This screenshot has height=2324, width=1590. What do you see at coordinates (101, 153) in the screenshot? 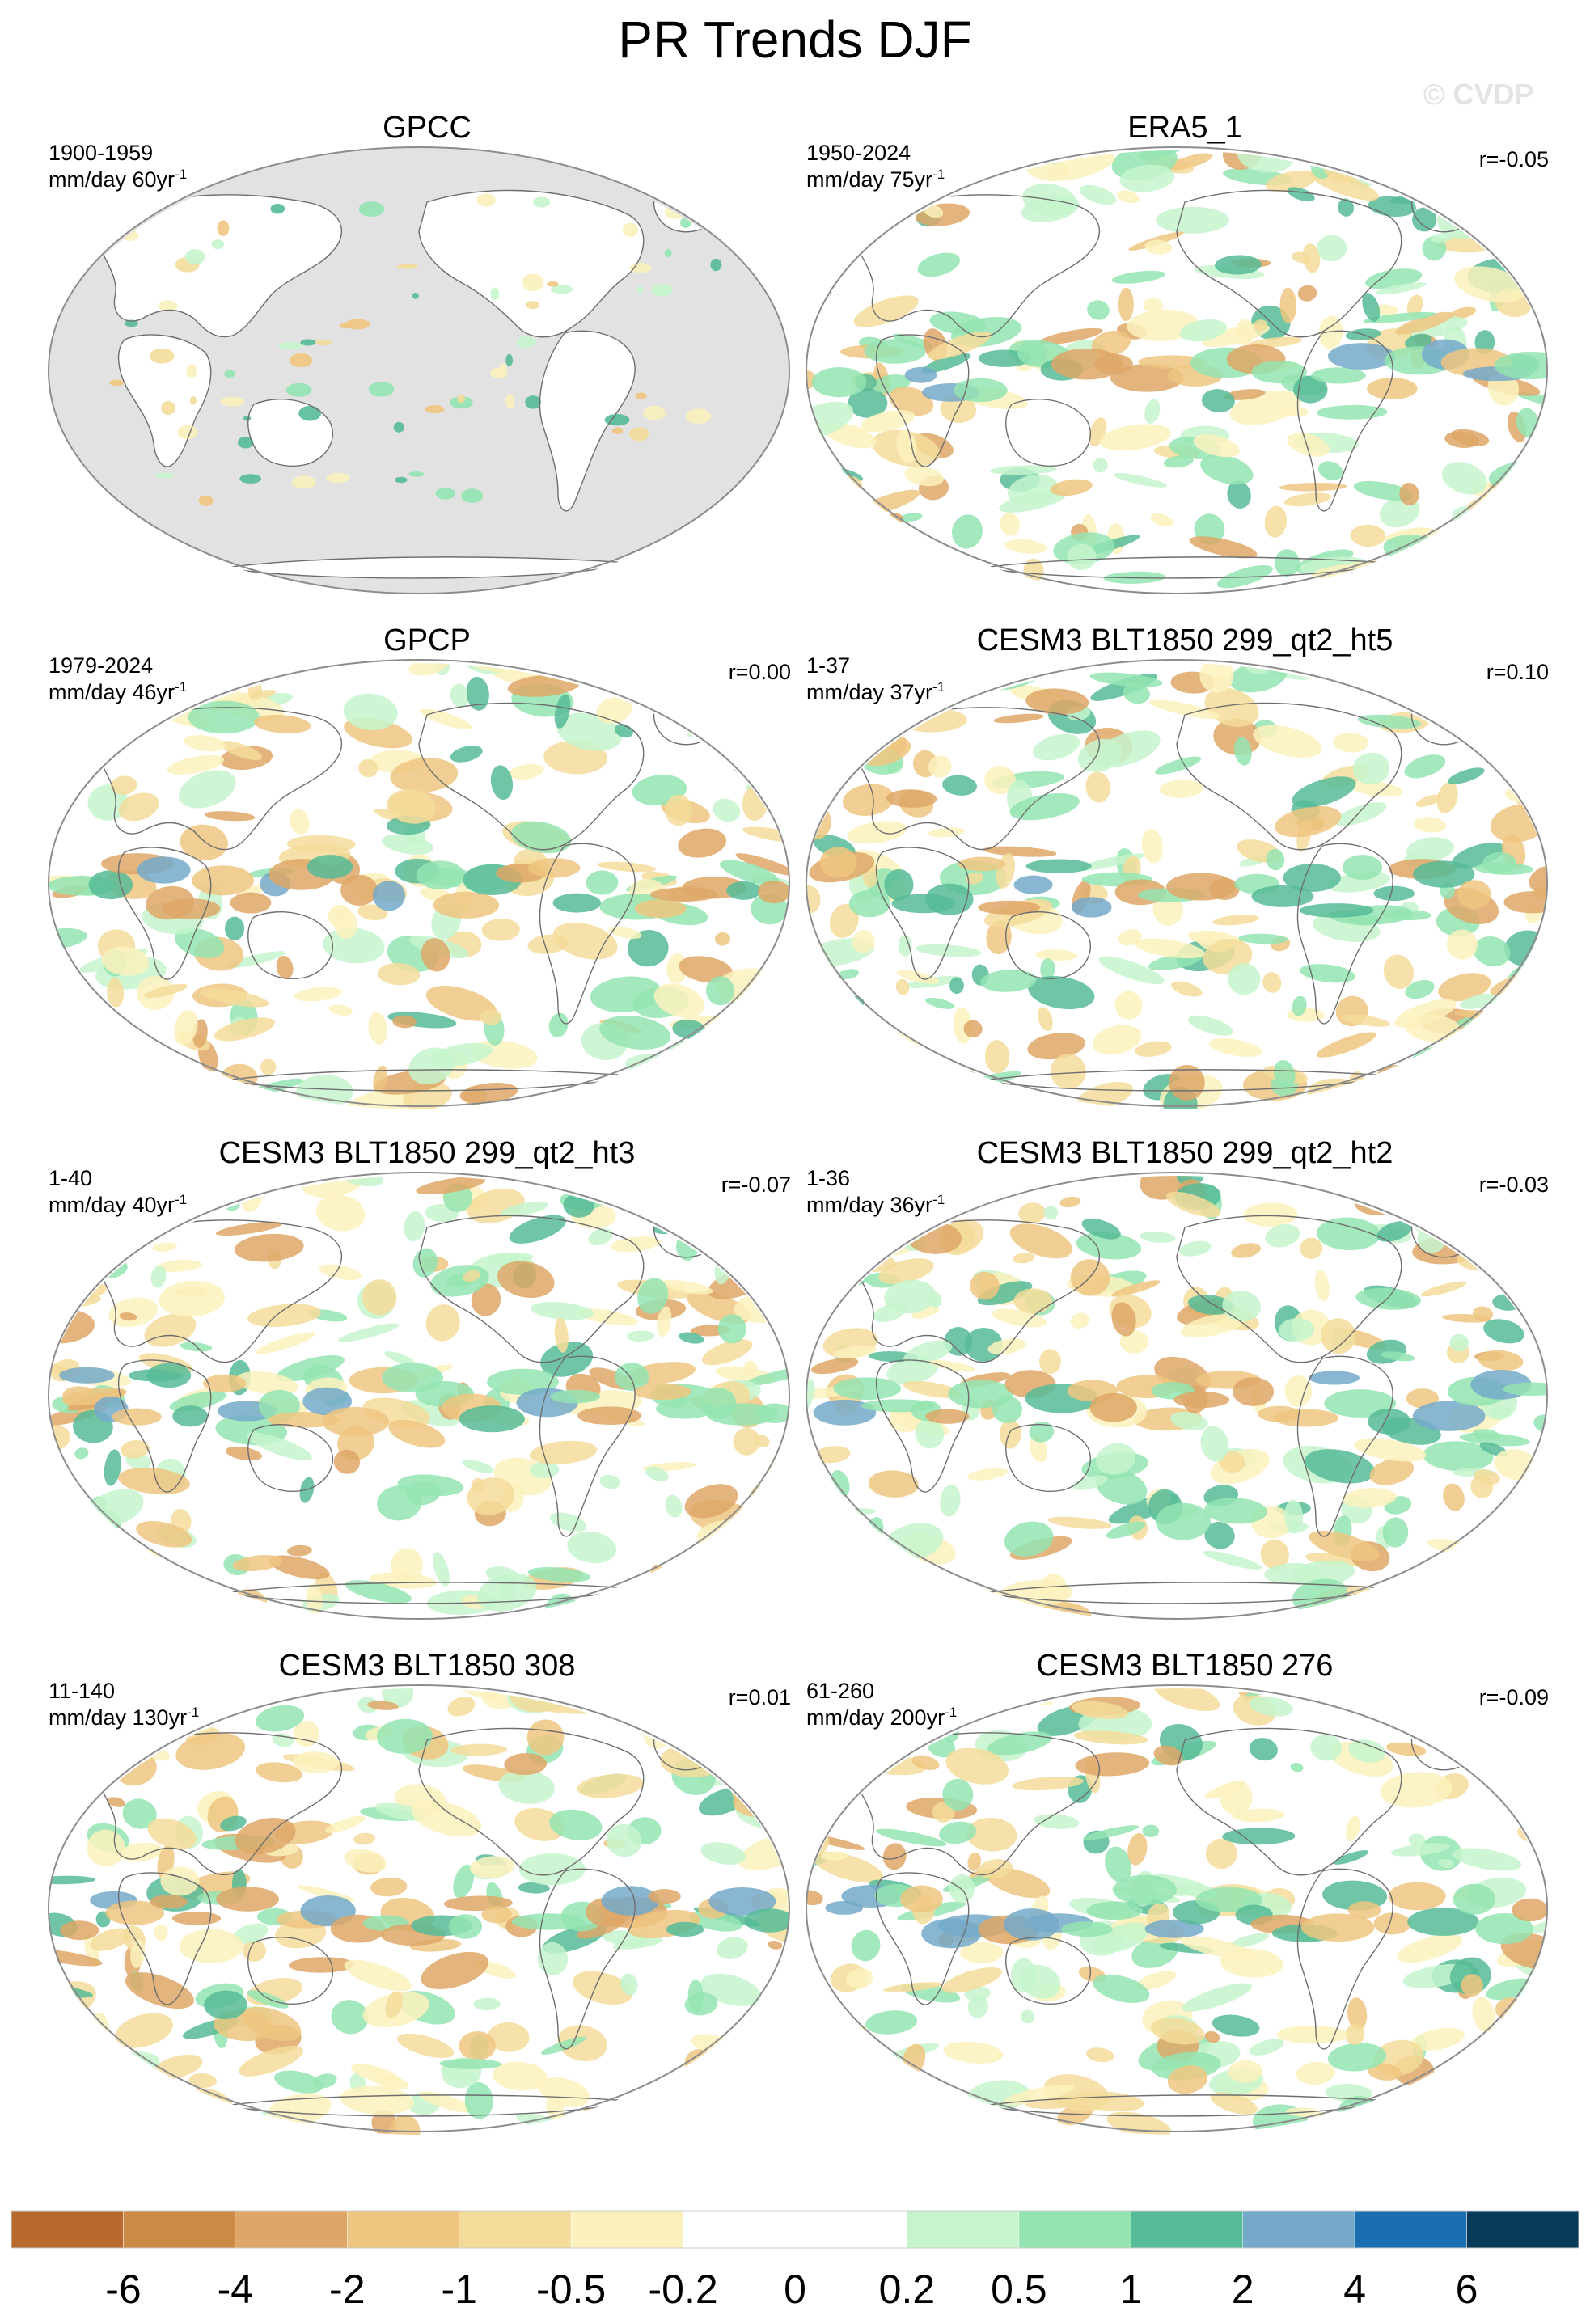
I see `panel-period: 1900-1959` at bounding box center [101, 153].